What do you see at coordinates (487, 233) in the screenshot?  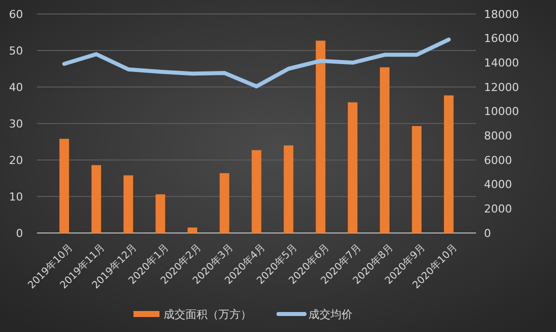 I see `y2-tick-label: 0` at bounding box center [487, 233].